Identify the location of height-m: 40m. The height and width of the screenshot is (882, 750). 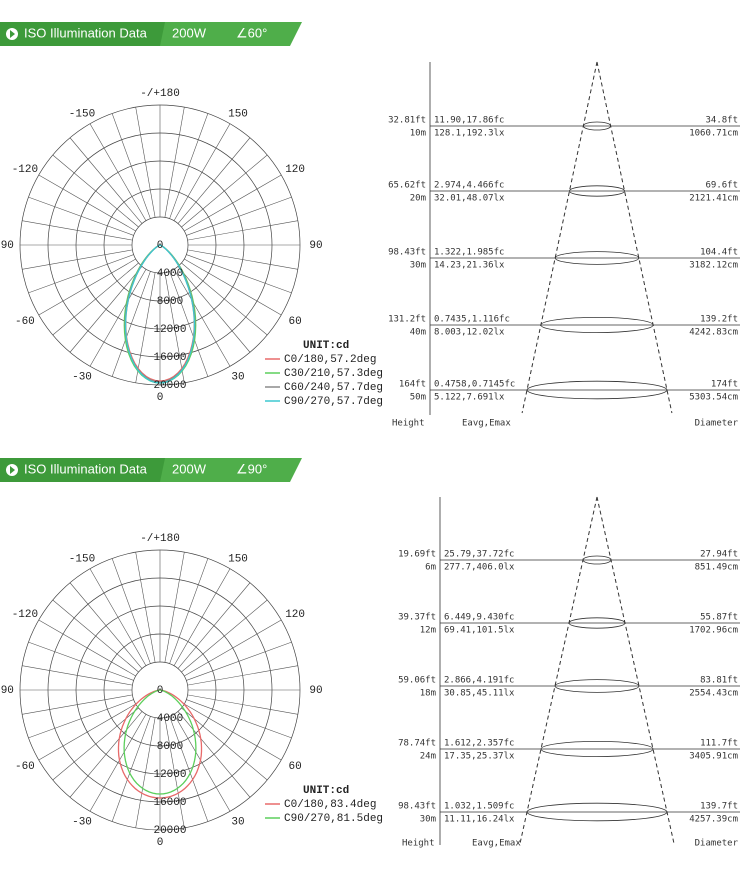
(418, 333).